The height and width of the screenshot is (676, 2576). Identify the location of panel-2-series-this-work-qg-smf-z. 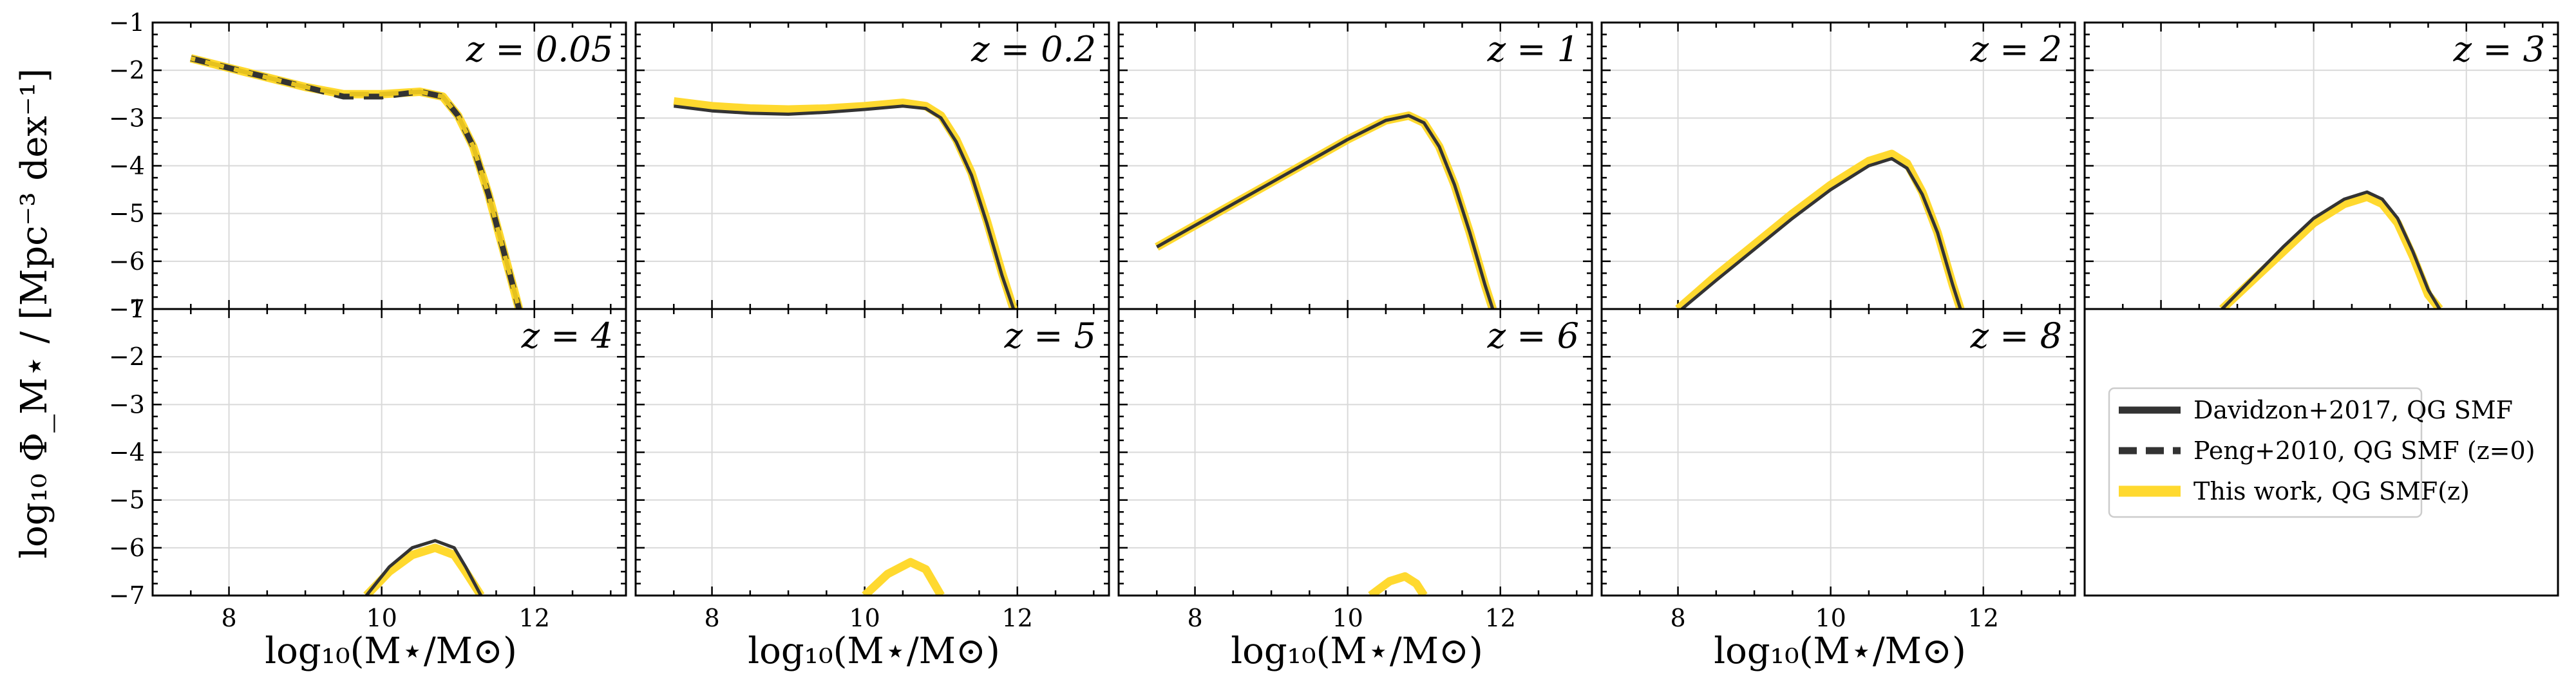
(846, 203).